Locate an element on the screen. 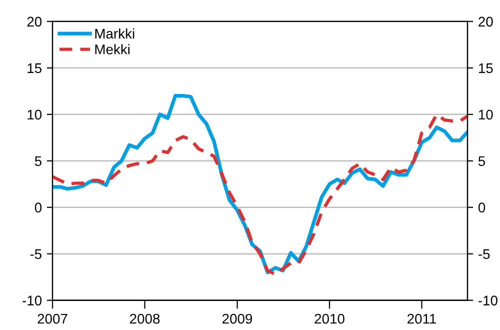 Image resolution: width=500 pixels, height=330 pixels. x-tick-label: 2007 is located at coordinates (53, 319).